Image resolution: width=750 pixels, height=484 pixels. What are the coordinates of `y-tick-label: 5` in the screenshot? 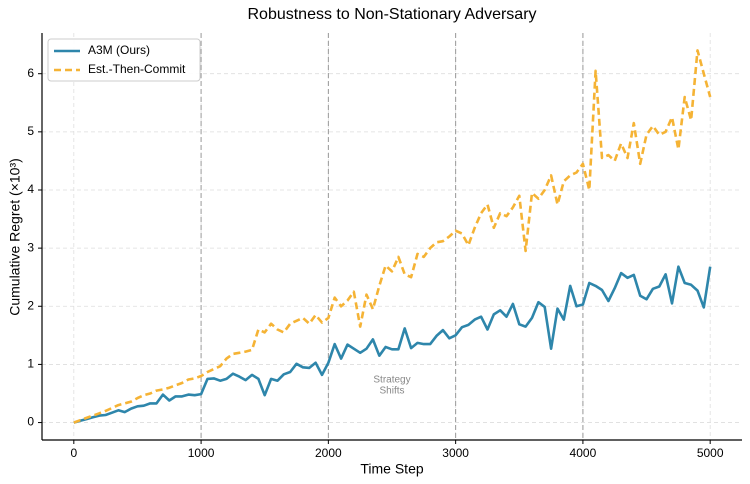 It's located at (30, 131).